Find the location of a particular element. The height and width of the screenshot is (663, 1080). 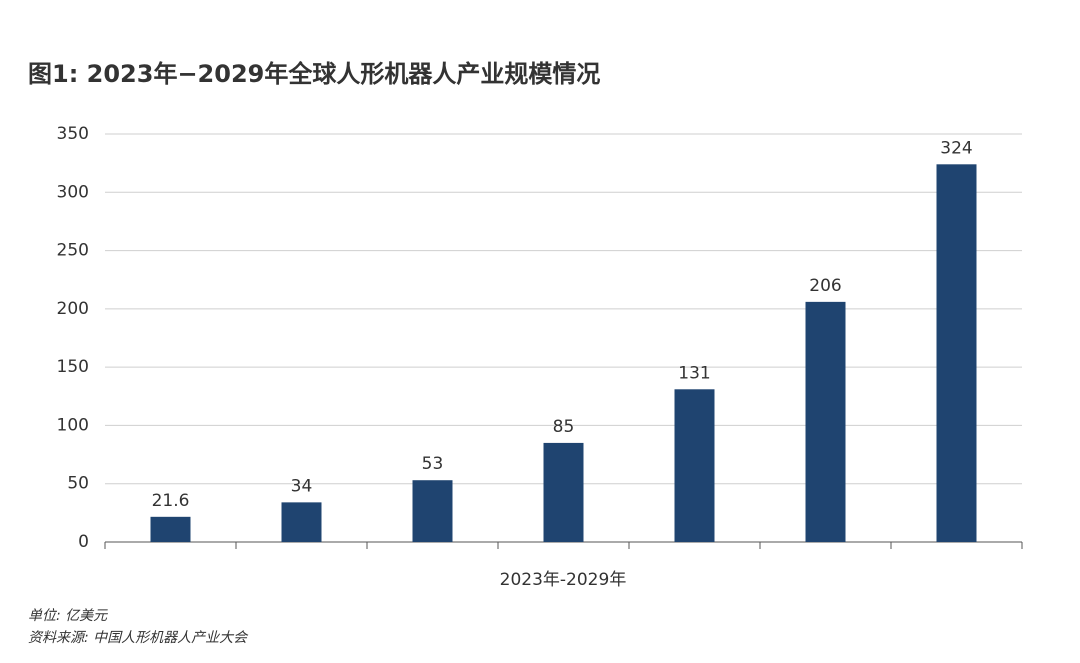

y-tick-label: 0 is located at coordinates (83, 542).